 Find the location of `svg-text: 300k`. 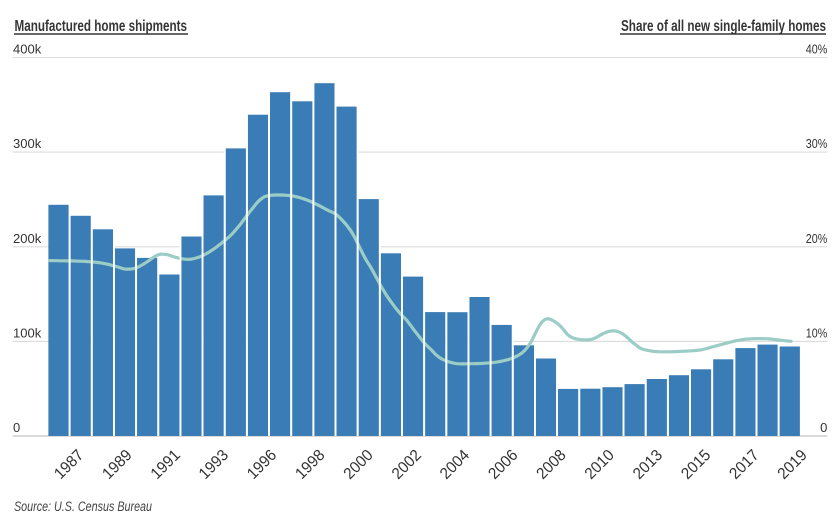

svg-text: 300k is located at coordinates (27, 143).